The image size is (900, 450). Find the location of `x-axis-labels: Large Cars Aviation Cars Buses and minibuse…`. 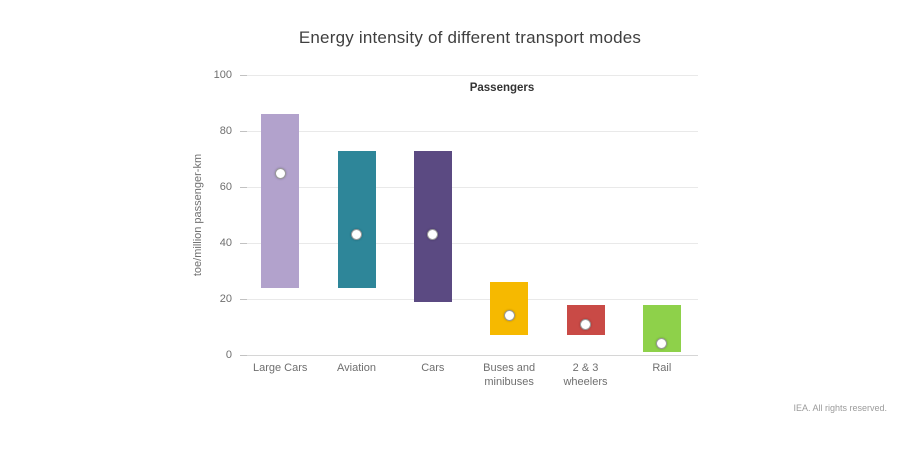

x-axis-labels: Large Cars Aviation Cars Buses and minibuse… is located at coordinates (469, 379).